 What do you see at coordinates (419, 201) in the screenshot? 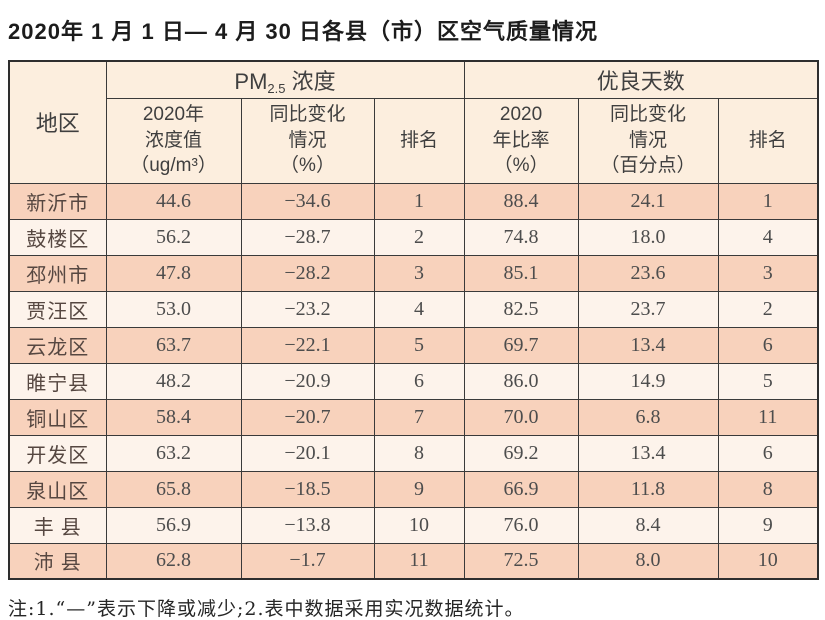
I see `pm-rank-cell: 1` at bounding box center [419, 201].